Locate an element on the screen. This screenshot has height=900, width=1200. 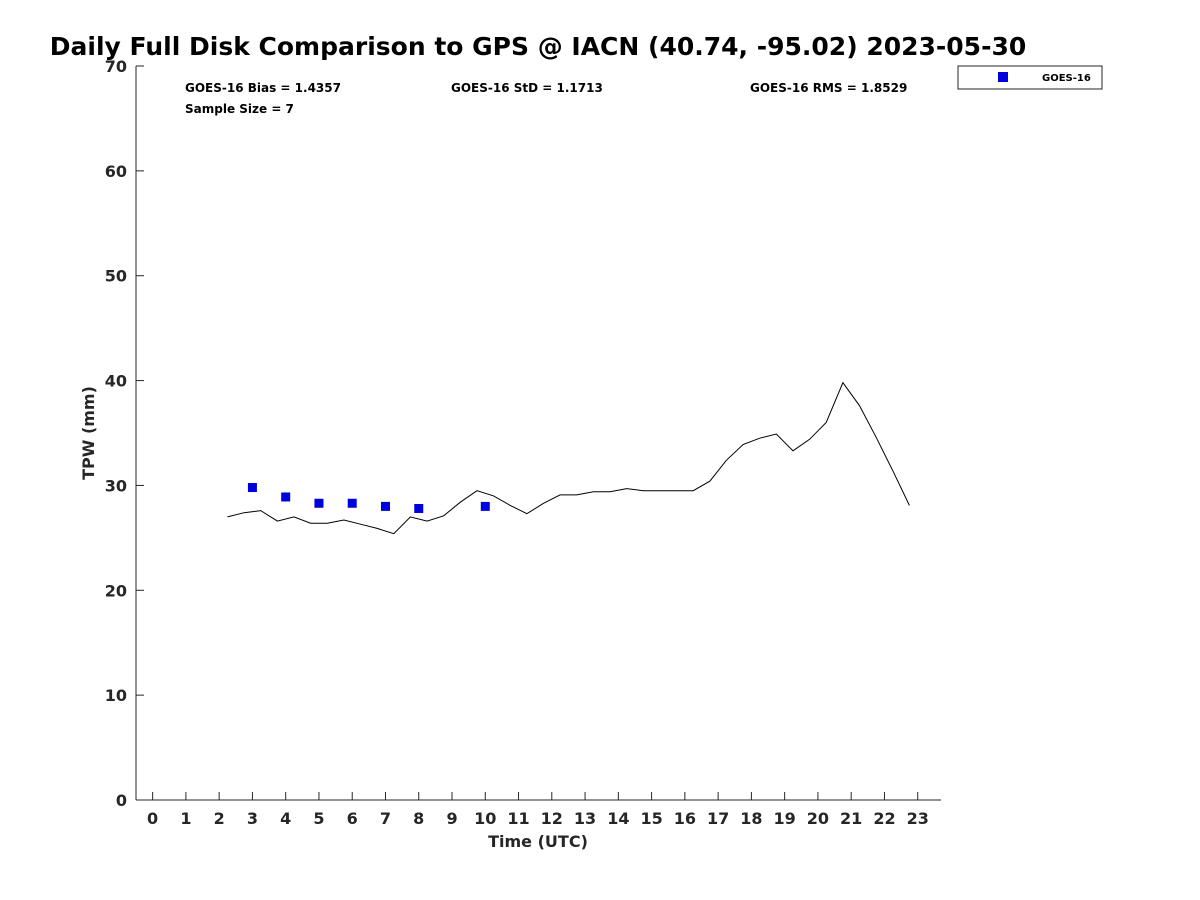
bias-stat: GOES-16 Bias = 1.4357 is located at coordinates (263, 88).